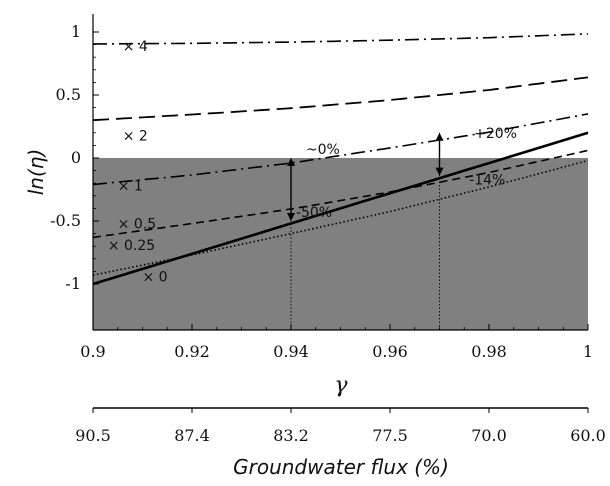 The width and height of the screenshot is (610, 486). What do you see at coordinates (76, 31) in the screenshot?
I see `y-tick-label: 1` at bounding box center [76, 31].